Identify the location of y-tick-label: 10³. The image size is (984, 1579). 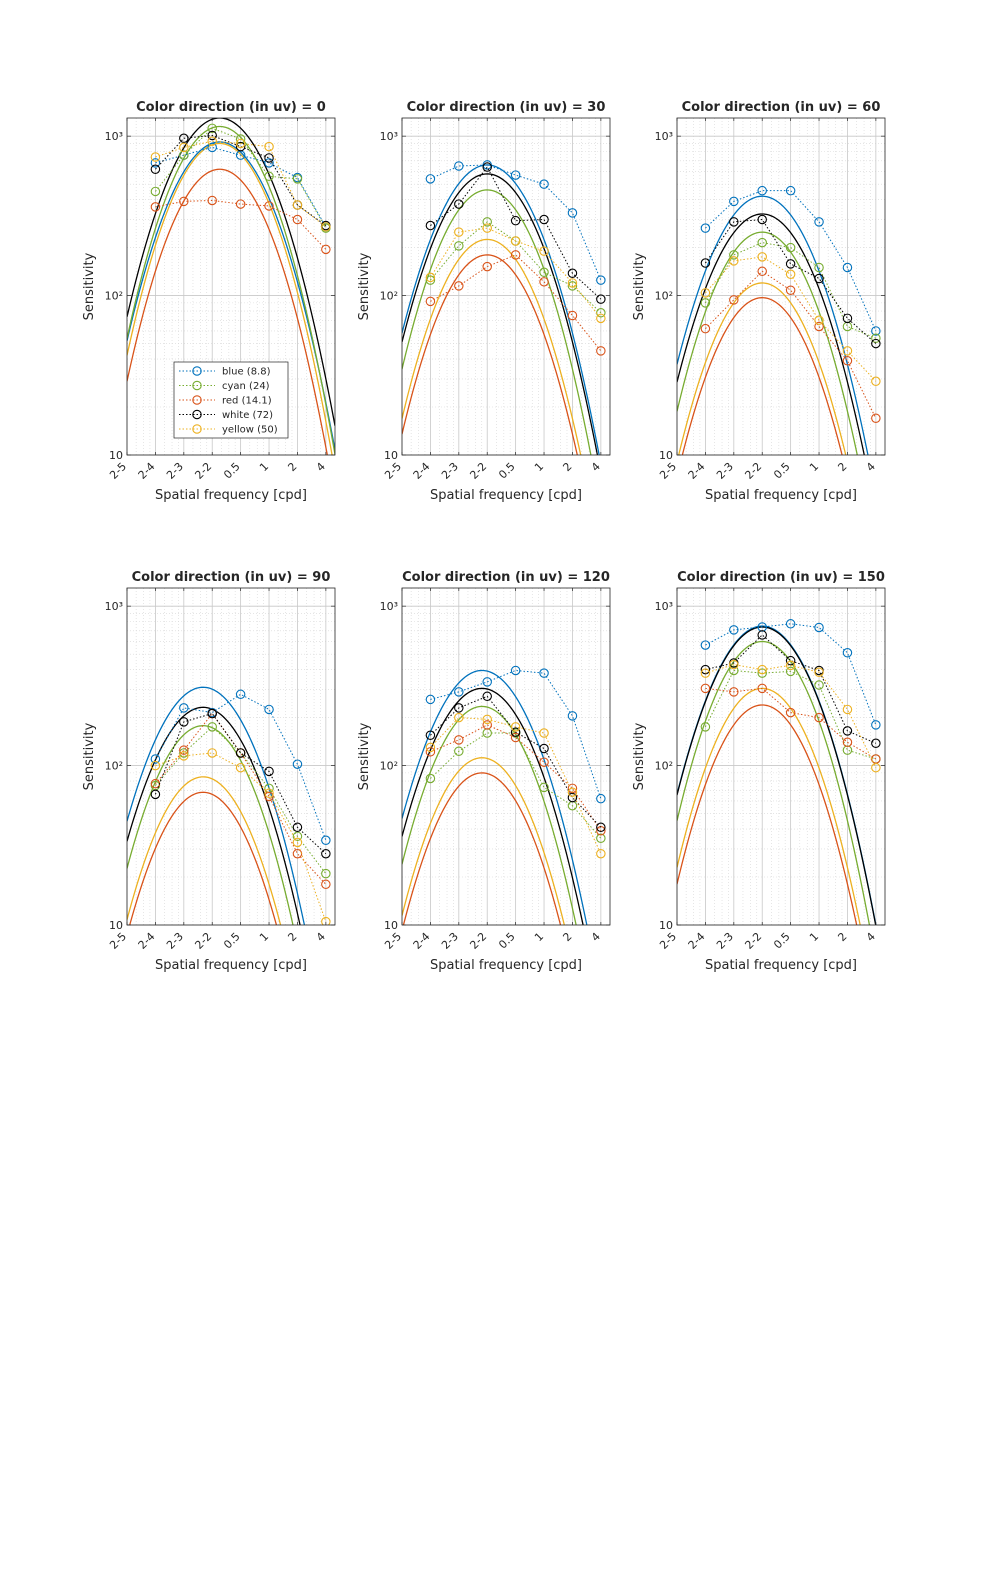
(114, 606).